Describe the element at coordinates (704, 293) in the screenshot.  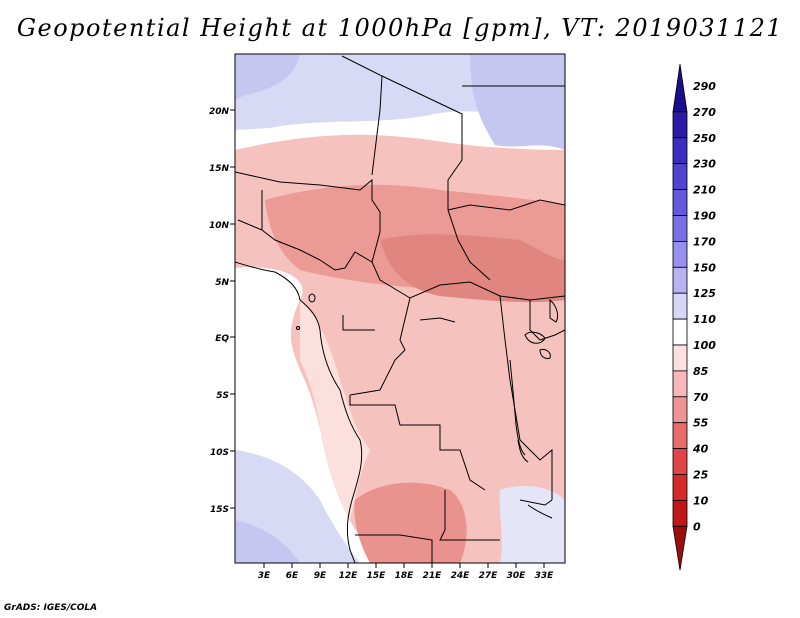
I see `colorbar-label: 125` at that location.